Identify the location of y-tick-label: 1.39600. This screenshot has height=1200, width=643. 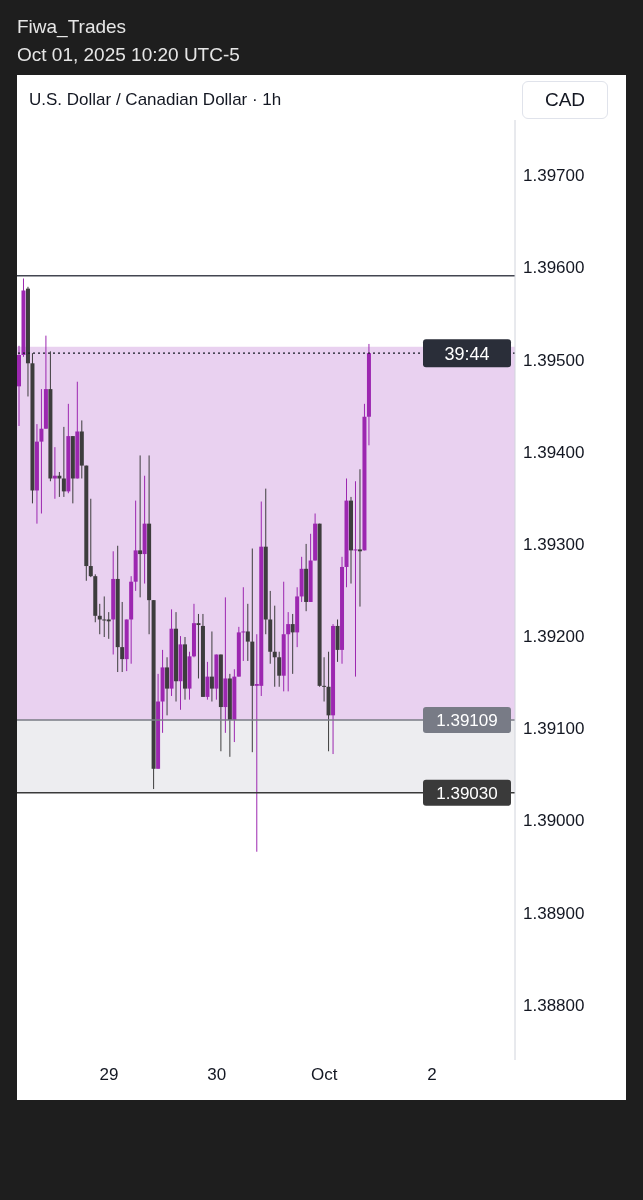
(554, 268).